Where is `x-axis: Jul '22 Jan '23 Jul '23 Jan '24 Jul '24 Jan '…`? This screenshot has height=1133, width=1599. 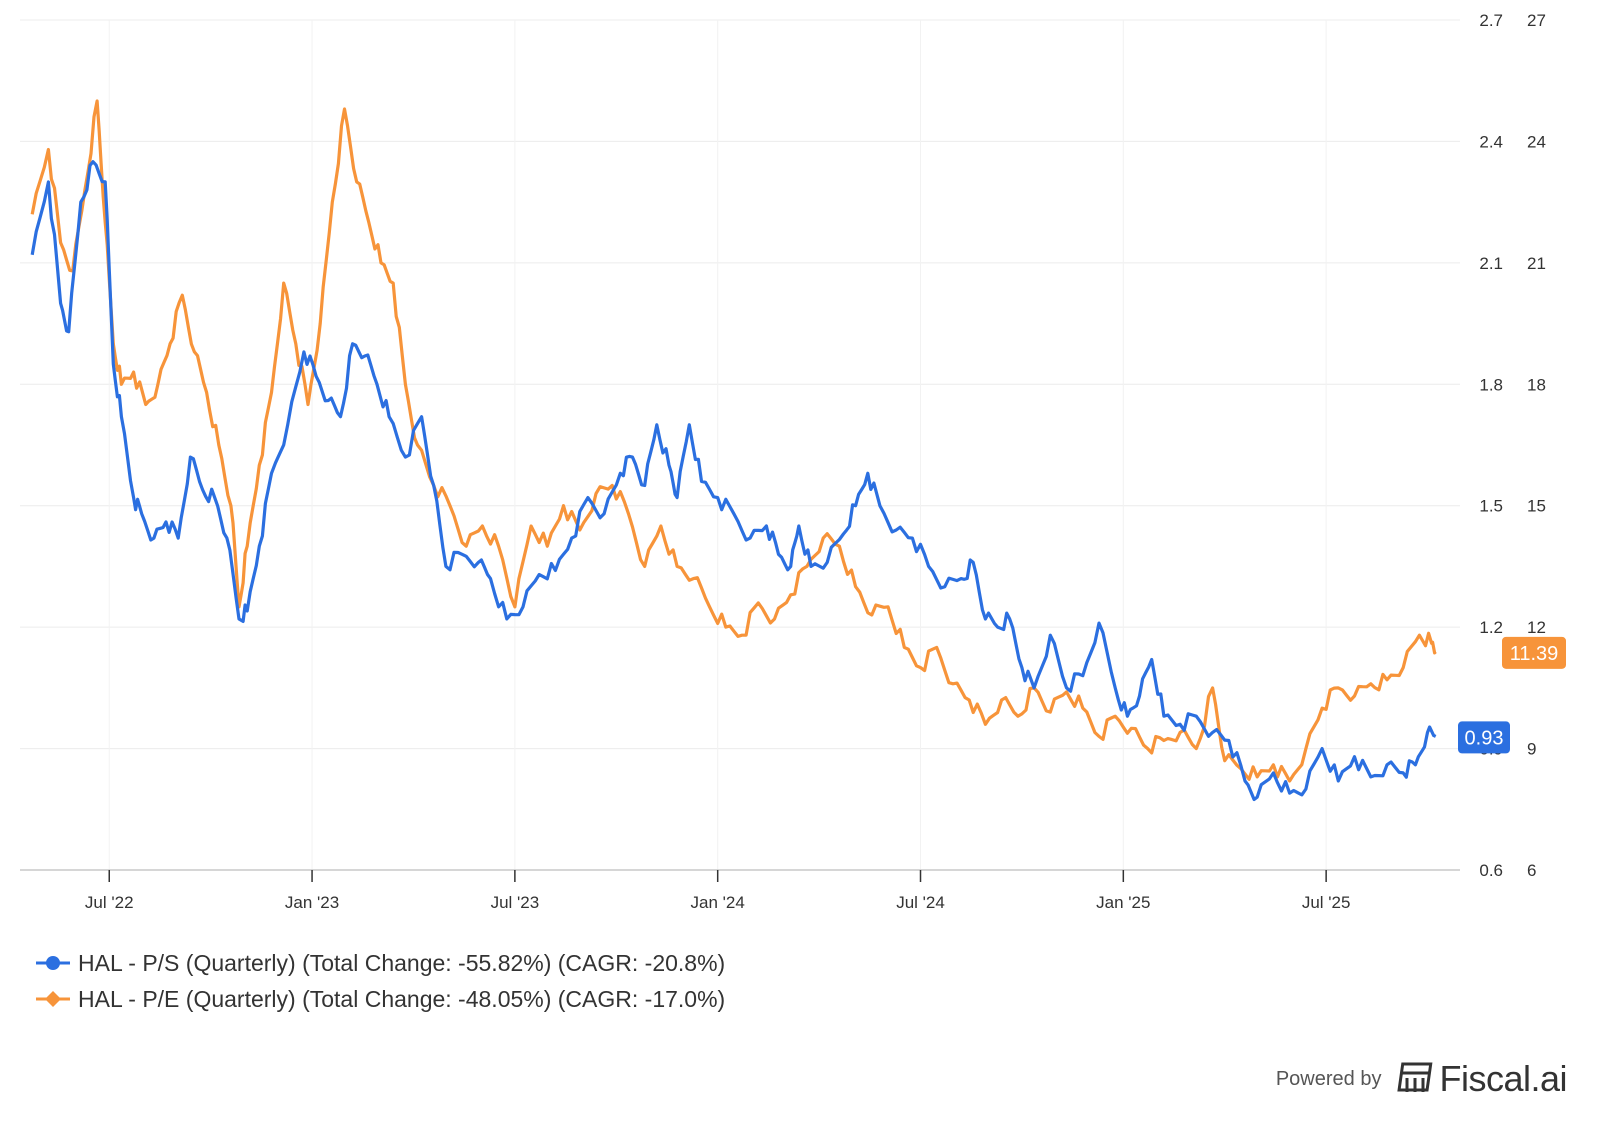 x-axis: Jul '22 Jan '23 Jul '23 Jan '24 Jul '24 Jan '… is located at coordinates (718, 891).